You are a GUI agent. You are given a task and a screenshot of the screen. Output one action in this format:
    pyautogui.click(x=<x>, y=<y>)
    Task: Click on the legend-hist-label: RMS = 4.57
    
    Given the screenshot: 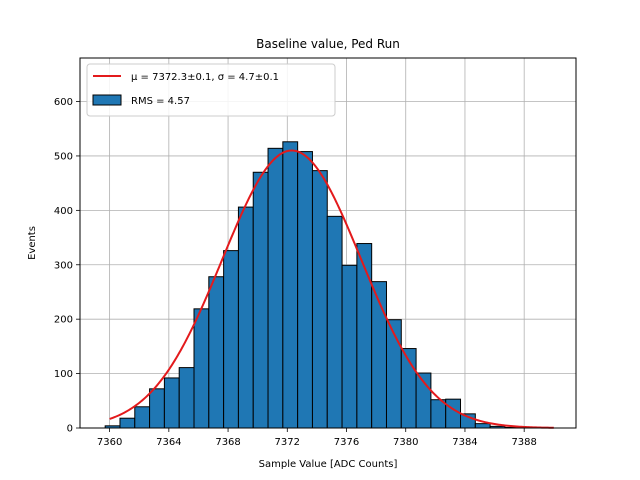 What is the action you would take?
    pyautogui.click(x=160, y=101)
    